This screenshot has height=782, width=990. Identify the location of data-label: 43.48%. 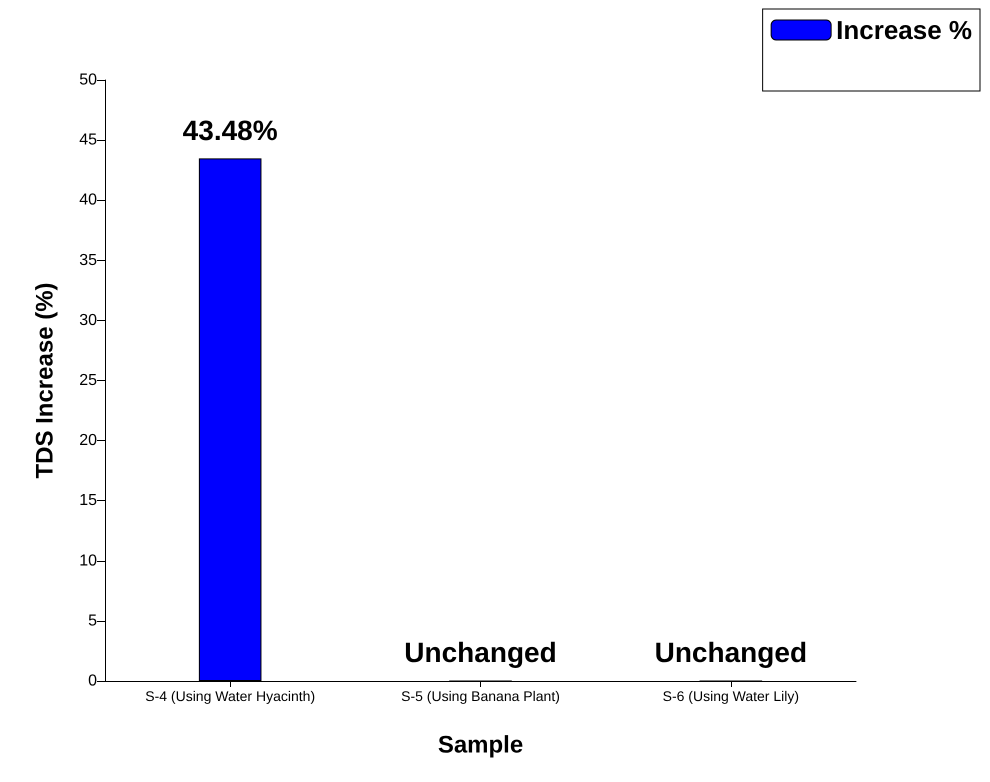
(230, 130).